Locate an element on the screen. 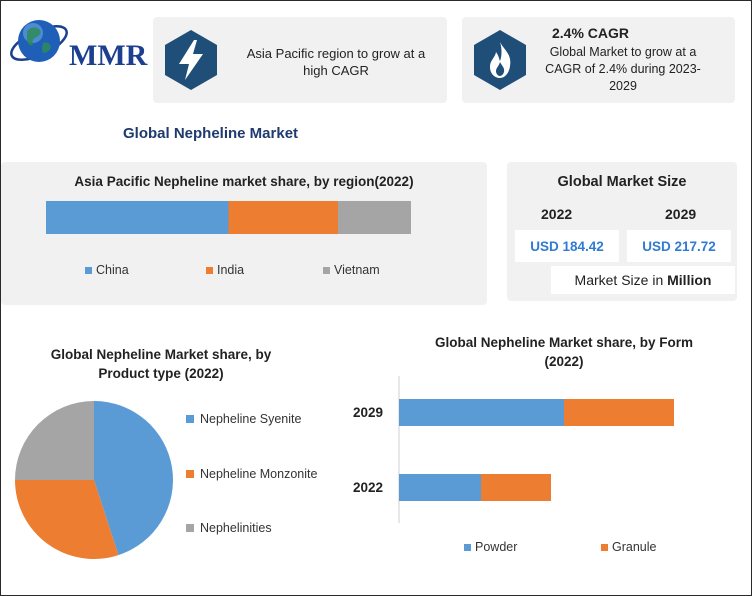 Image resolution: width=752 pixels, height=596 pixels. unit-prefix: Market Size in is located at coordinates (619, 280).